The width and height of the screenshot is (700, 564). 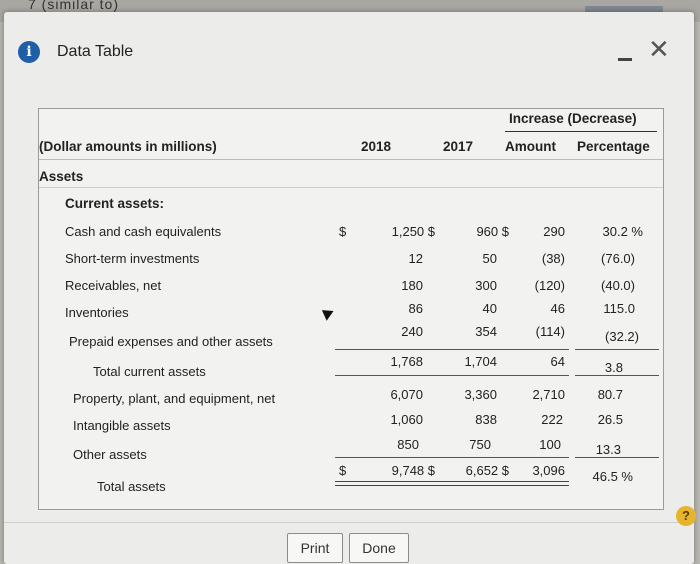 What do you see at coordinates (530, 146) in the screenshot?
I see `col-amount-header: Amount` at bounding box center [530, 146].